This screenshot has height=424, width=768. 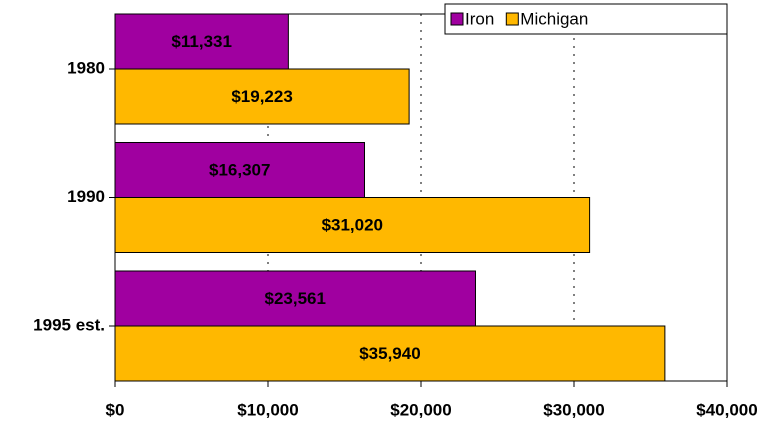 What do you see at coordinates (115, 409) in the screenshot?
I see `x-tick-label: $0` at bounding box center [115, 409].